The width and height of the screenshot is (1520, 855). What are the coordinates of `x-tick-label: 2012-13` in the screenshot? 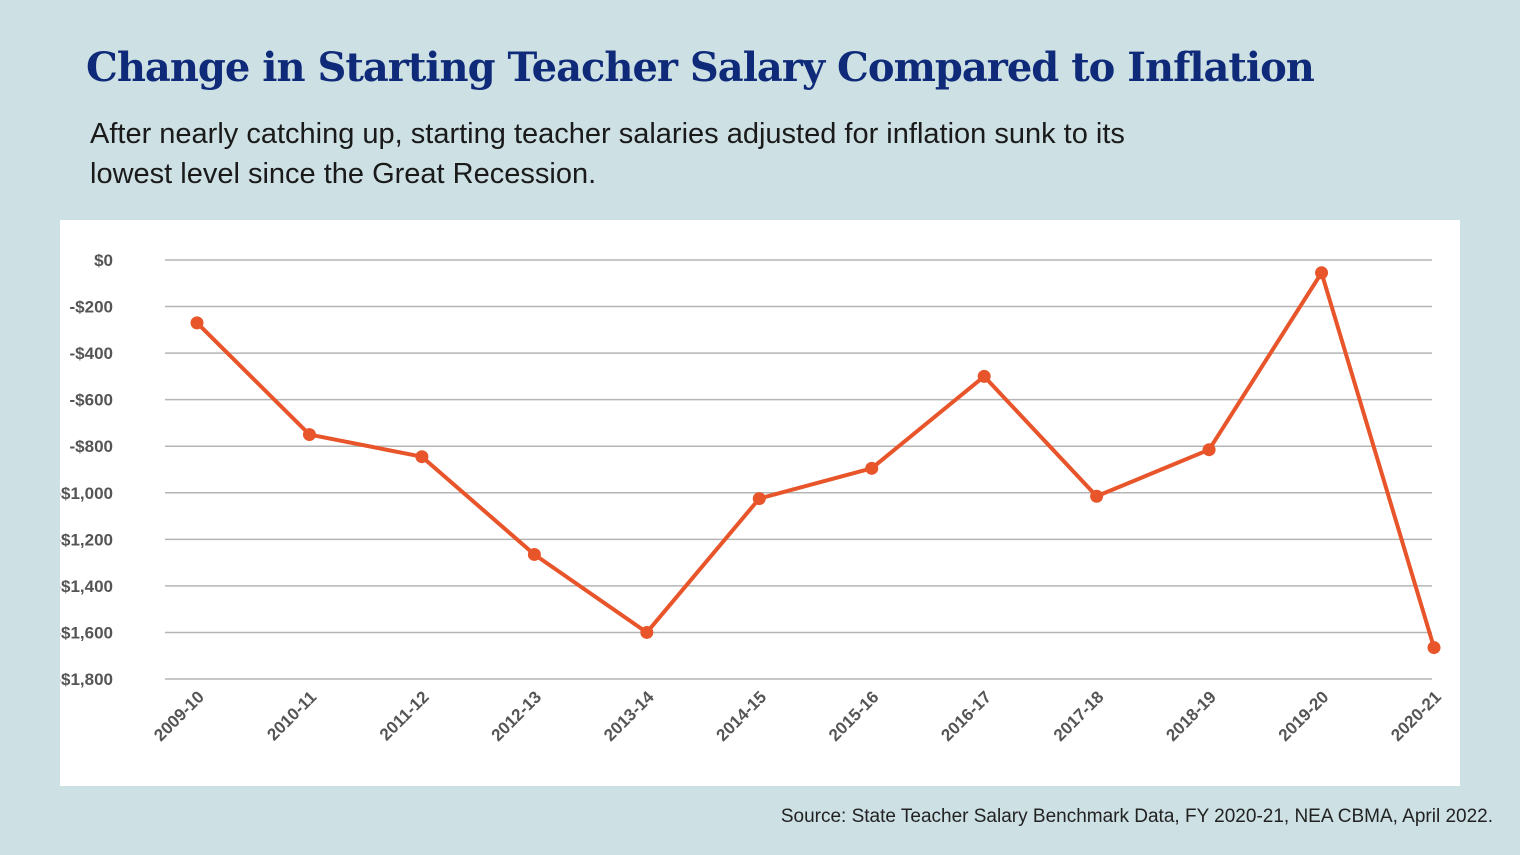 It's located at (517, 716).